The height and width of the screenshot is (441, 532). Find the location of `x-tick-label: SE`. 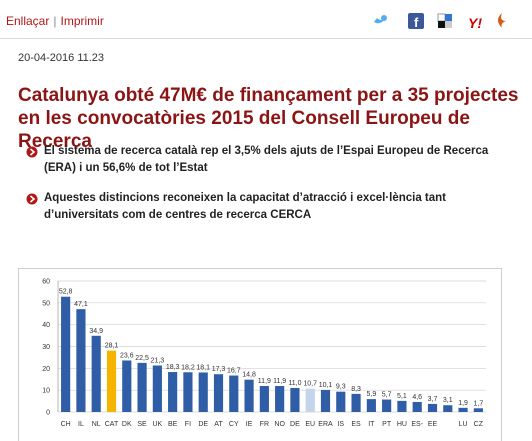

x-tick-label: SE is located at coordinates (142, 424).